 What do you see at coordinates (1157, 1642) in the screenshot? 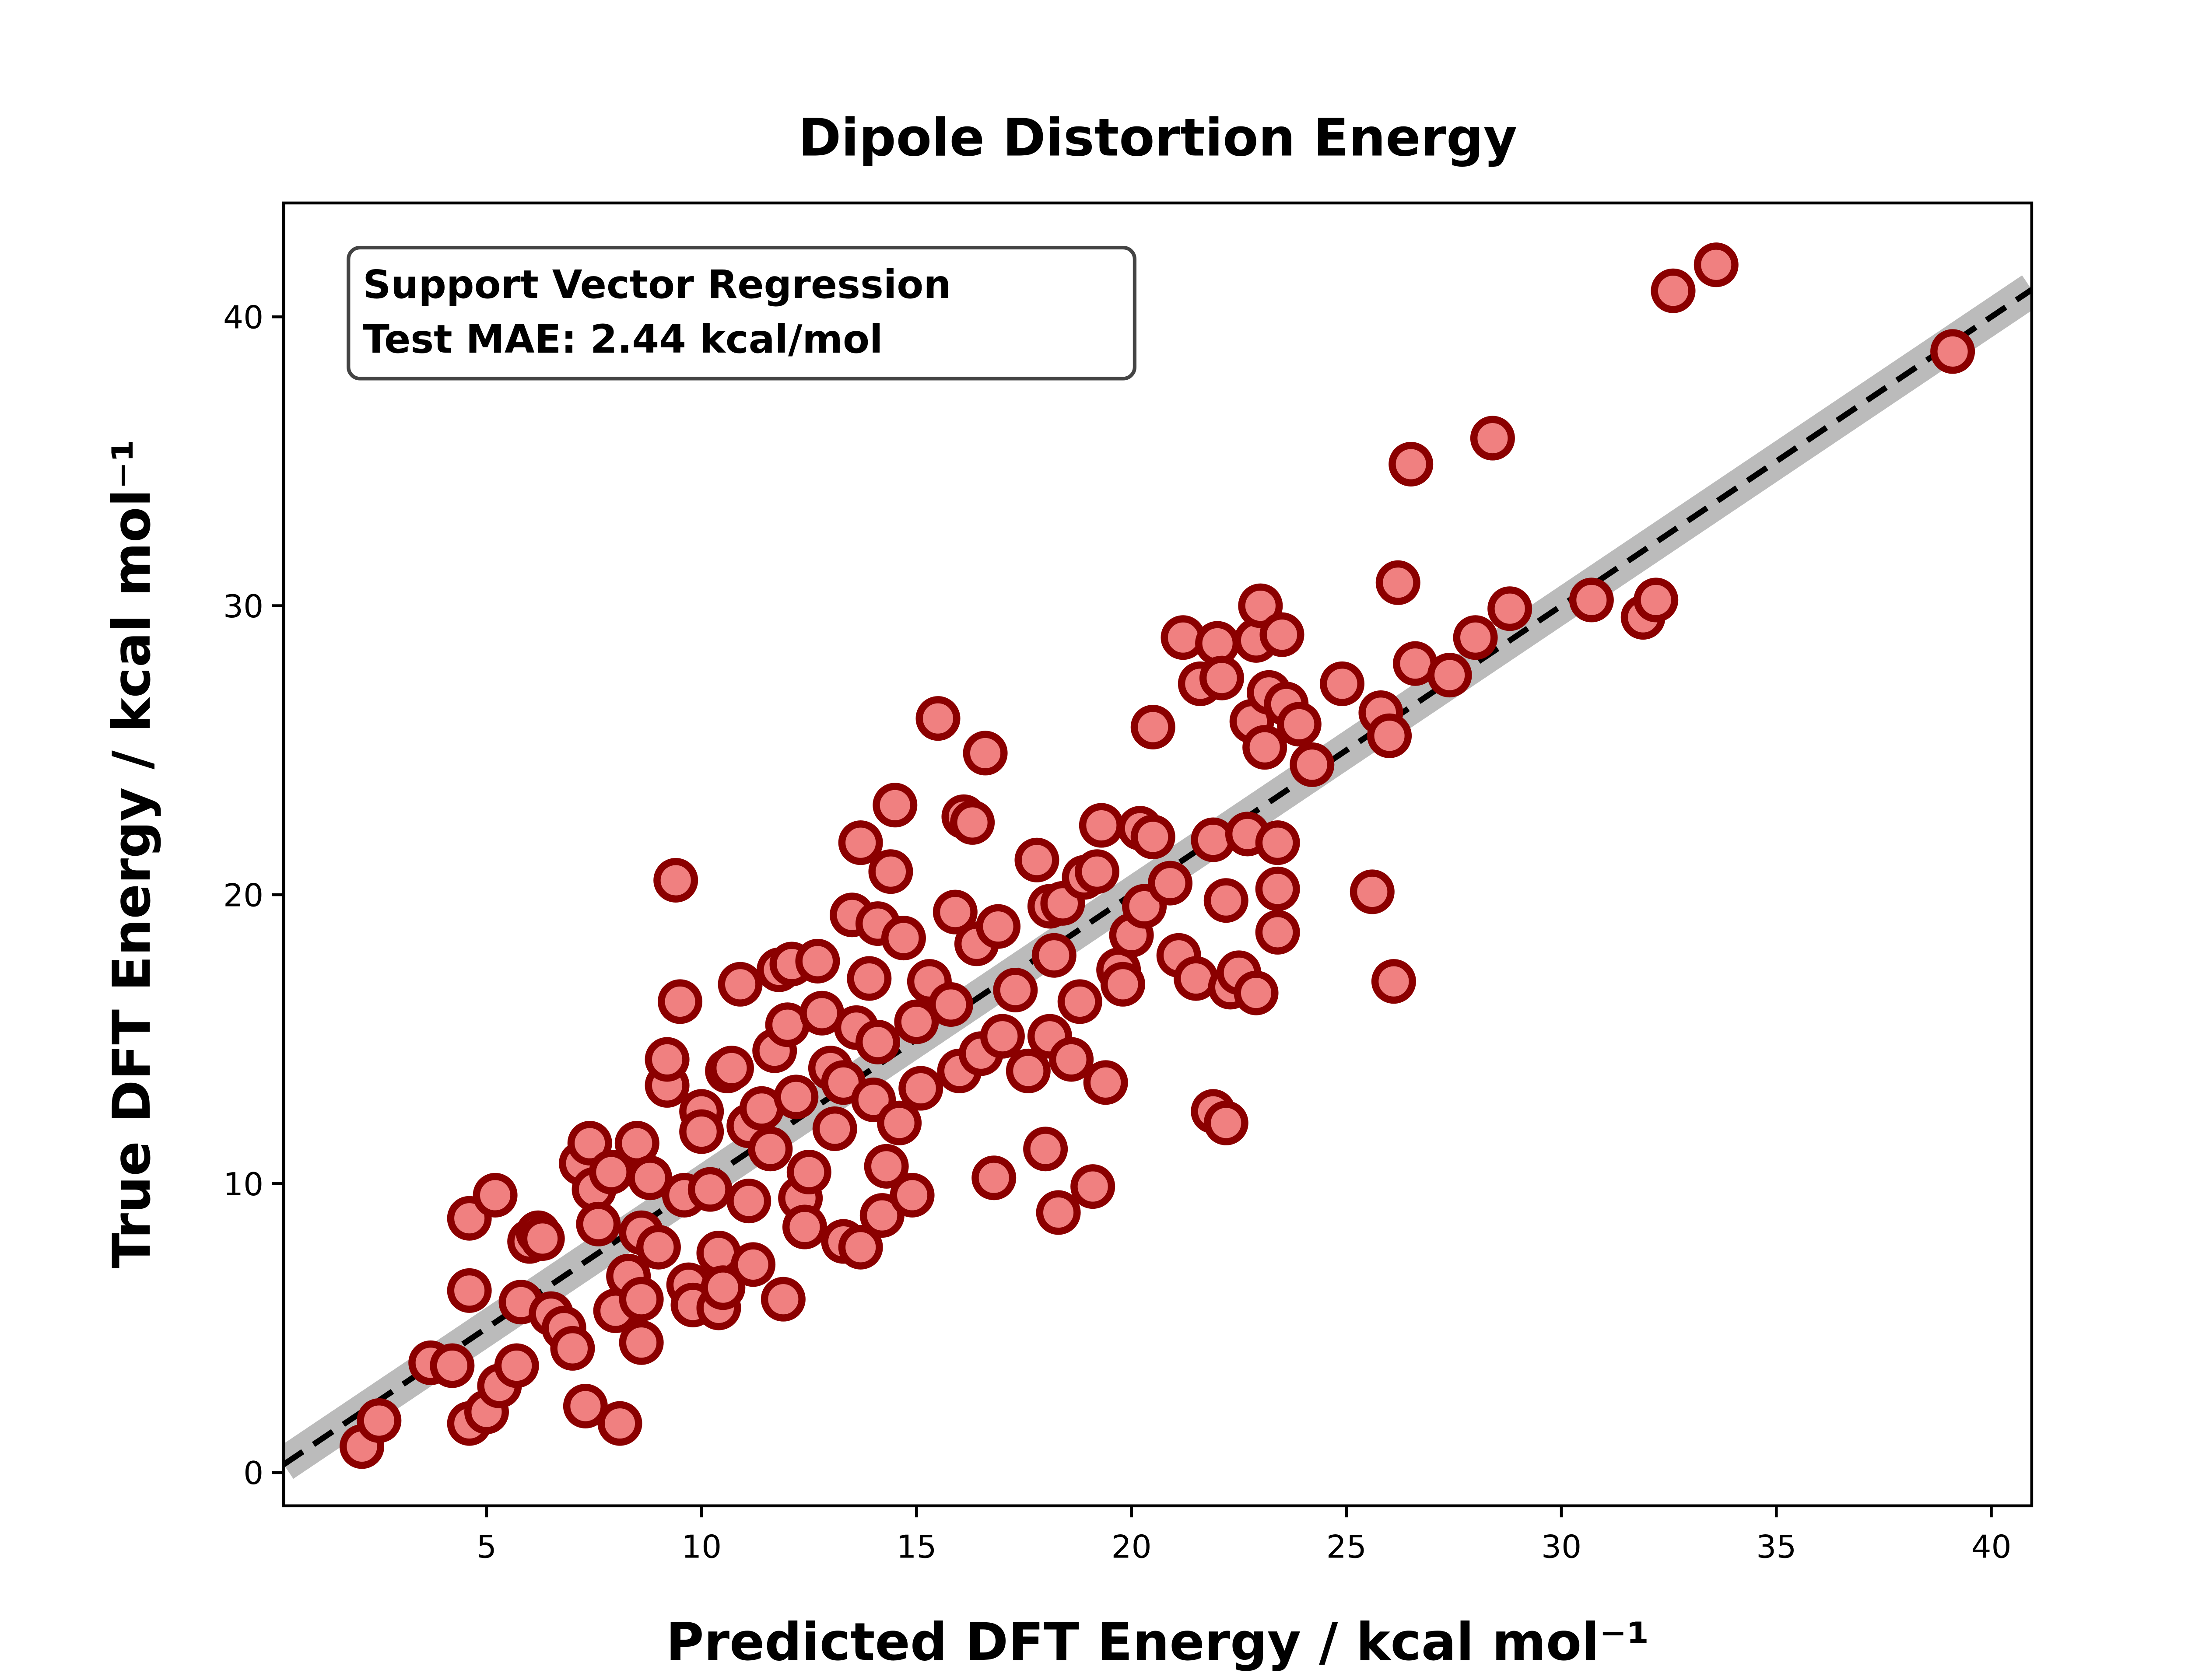
I see `x-axis-label: Predicted DFT Energy / kcal mol⁻¹` at bounding box center [1157, 1642].